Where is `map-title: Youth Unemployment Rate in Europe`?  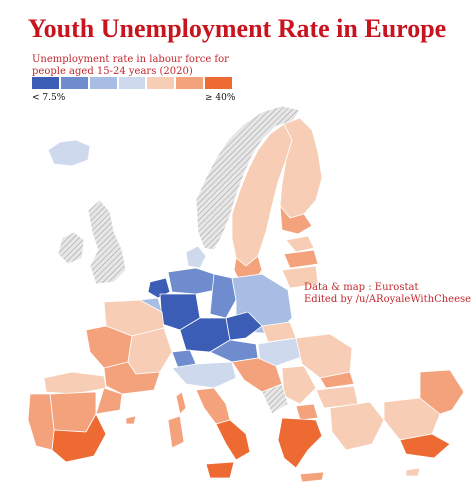 map-title: Youth Unemployment Rate in Europe is located at coordinates (237, 28).